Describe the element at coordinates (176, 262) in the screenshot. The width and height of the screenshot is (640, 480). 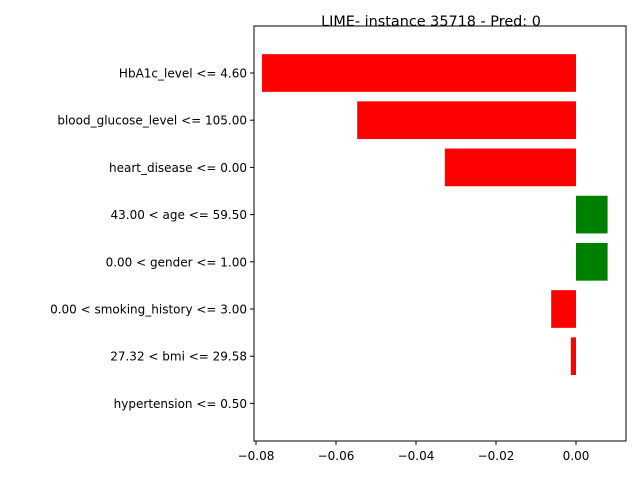
I see `y-tick-label: 0.00 < gender <= 1.00` at that location.